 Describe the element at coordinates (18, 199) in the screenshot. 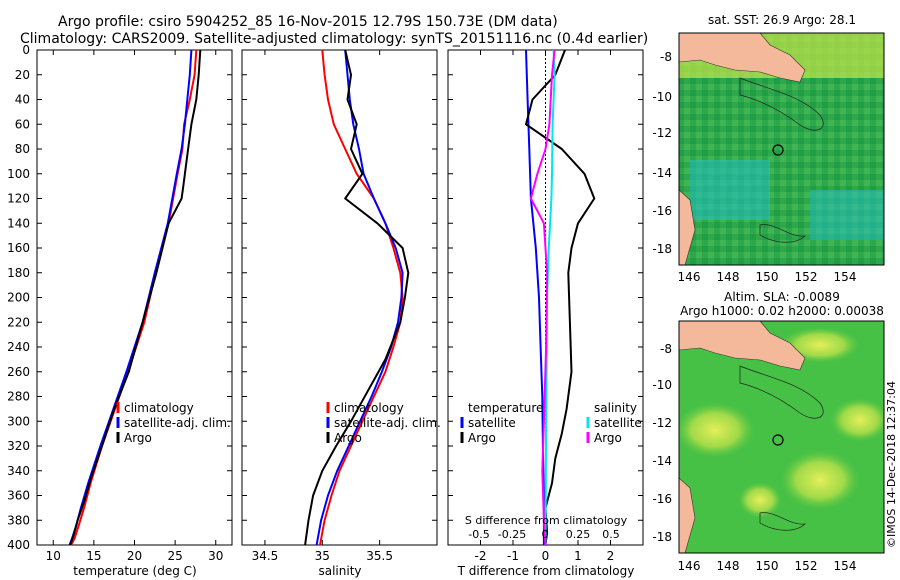

I see `depth-tick-label: 120` at that location.